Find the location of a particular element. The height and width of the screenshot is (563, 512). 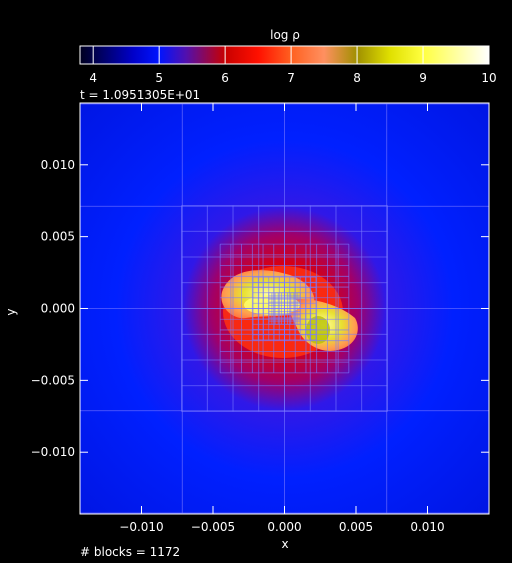

x-tick-label: −0.010 is located at coordinates (141, 527).